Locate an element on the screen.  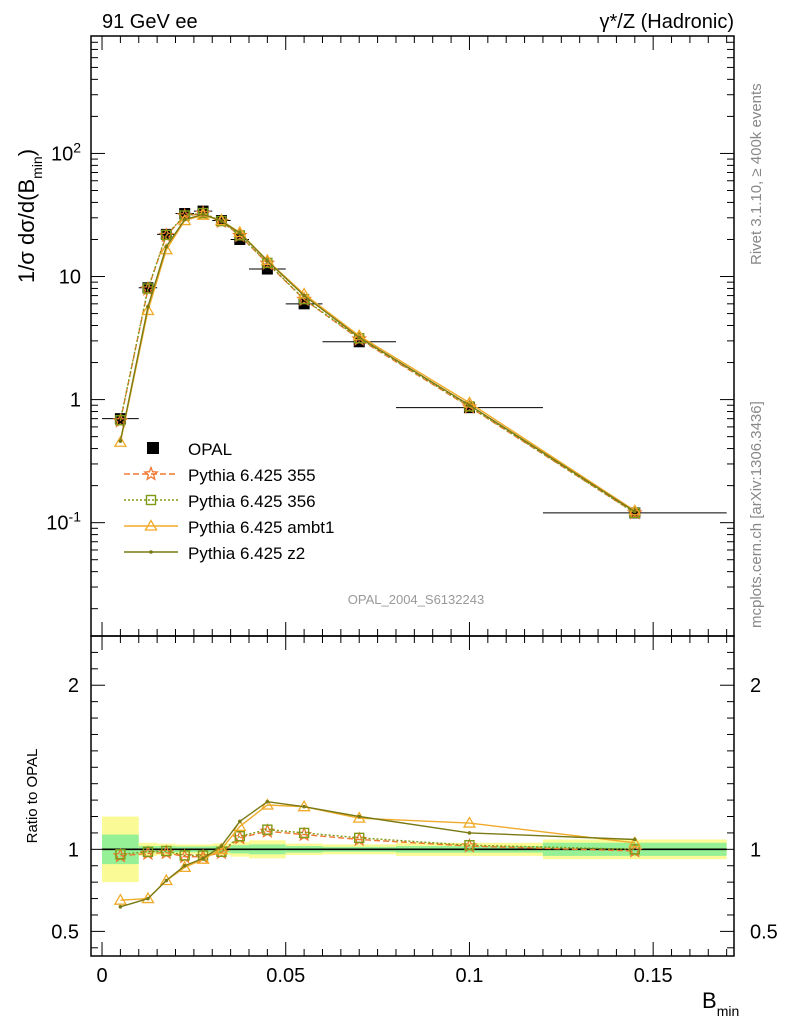
ratio-ylabel: Ratio to OPAL is located at coordinates (32, 796).